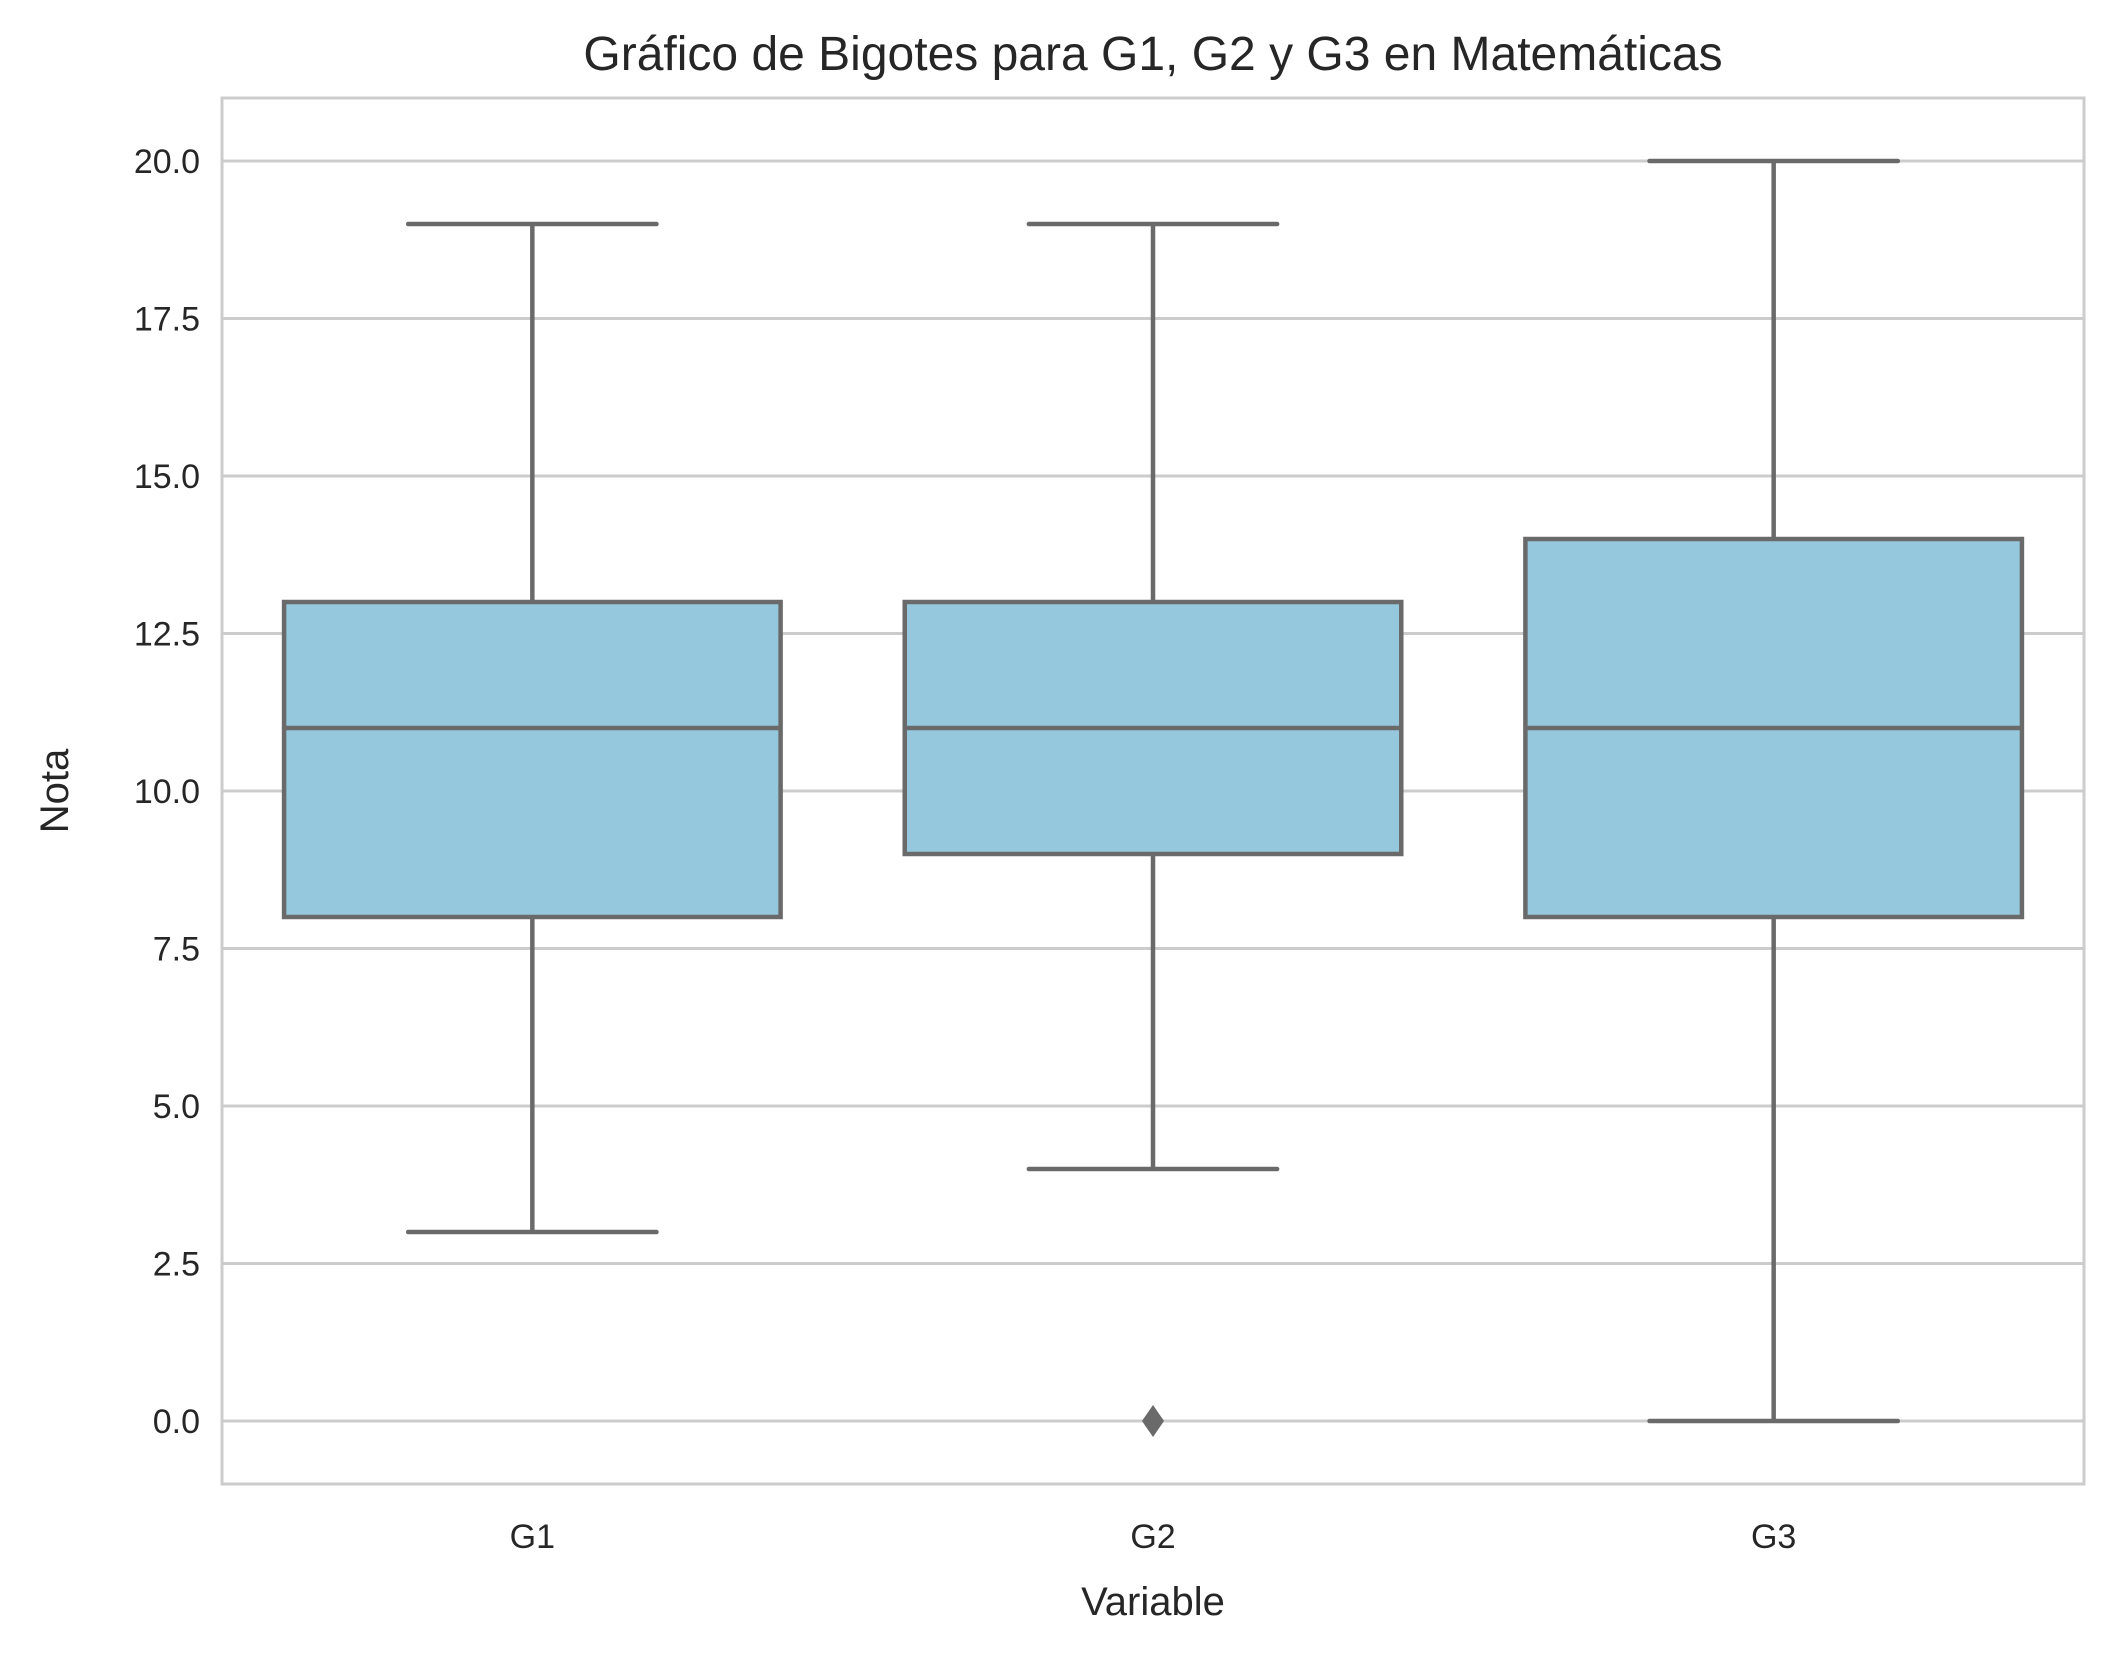  I want to click on x-axis-label: Variable, so click(1153, 1602).